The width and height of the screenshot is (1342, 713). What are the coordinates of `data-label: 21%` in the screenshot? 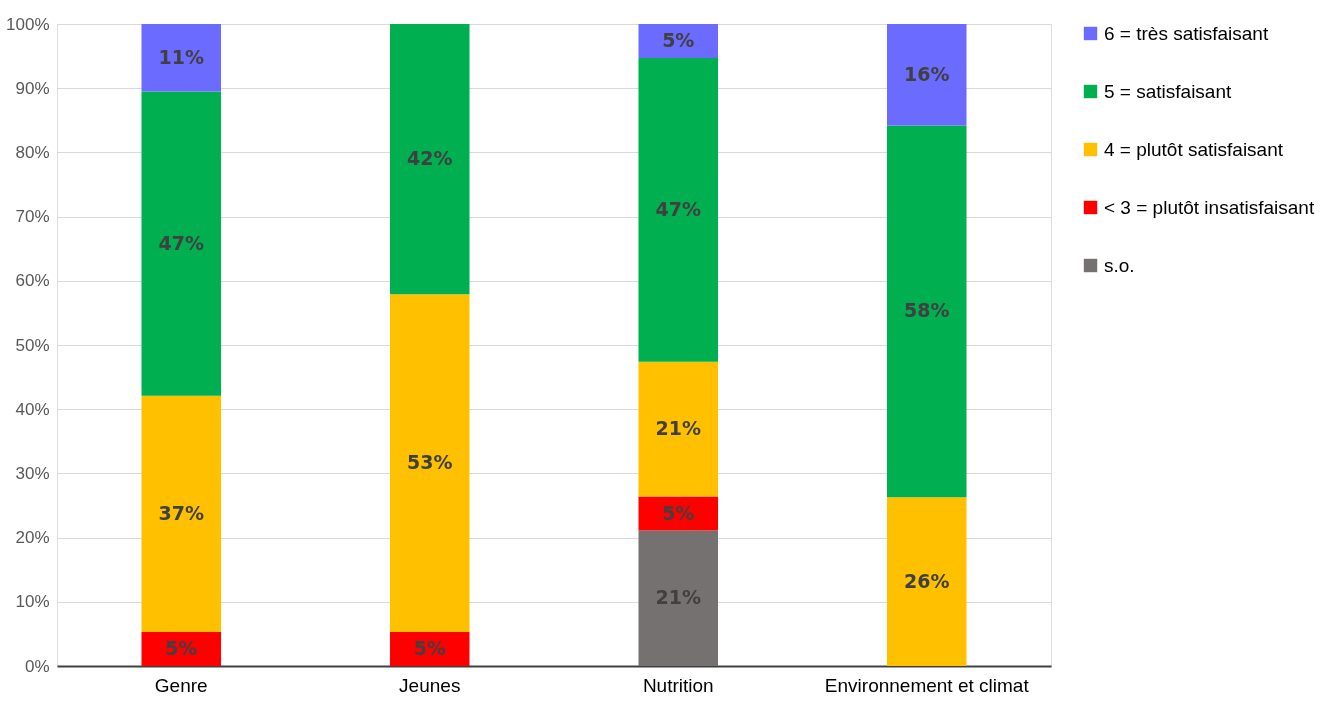 It's located at (678, 428).